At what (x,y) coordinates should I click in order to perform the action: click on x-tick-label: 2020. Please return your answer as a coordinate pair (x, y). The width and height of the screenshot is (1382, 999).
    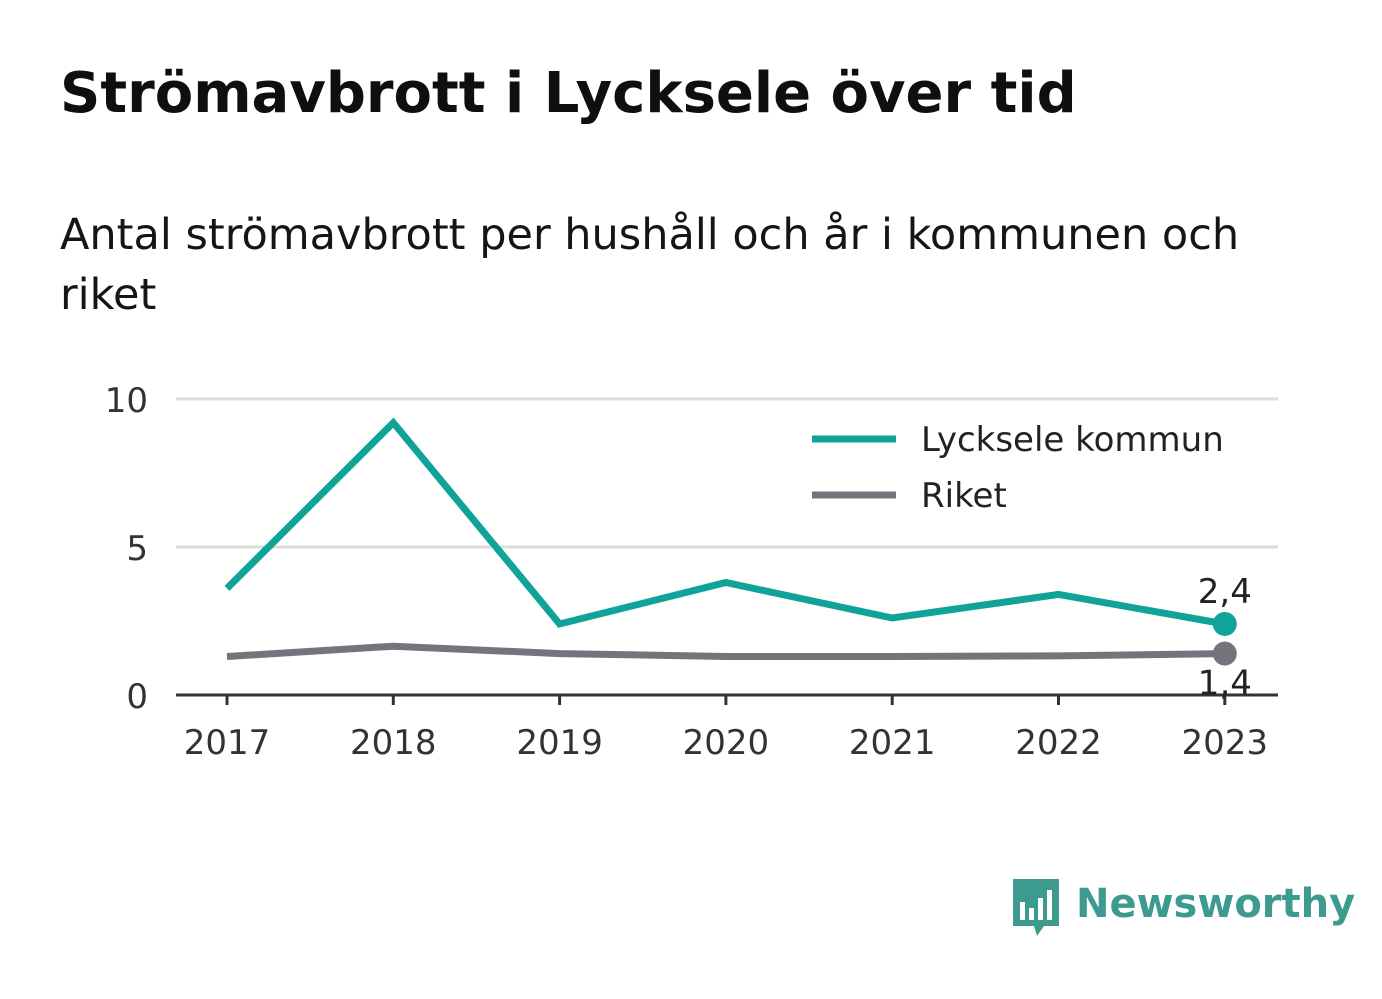
    Looking at the image, I should click on (726, 743).